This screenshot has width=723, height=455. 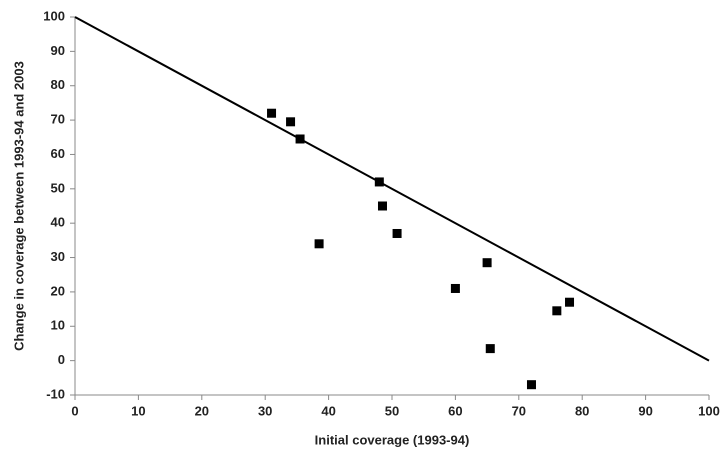 I want to click on y-tick-label: 90, so click(x=58, y=50).